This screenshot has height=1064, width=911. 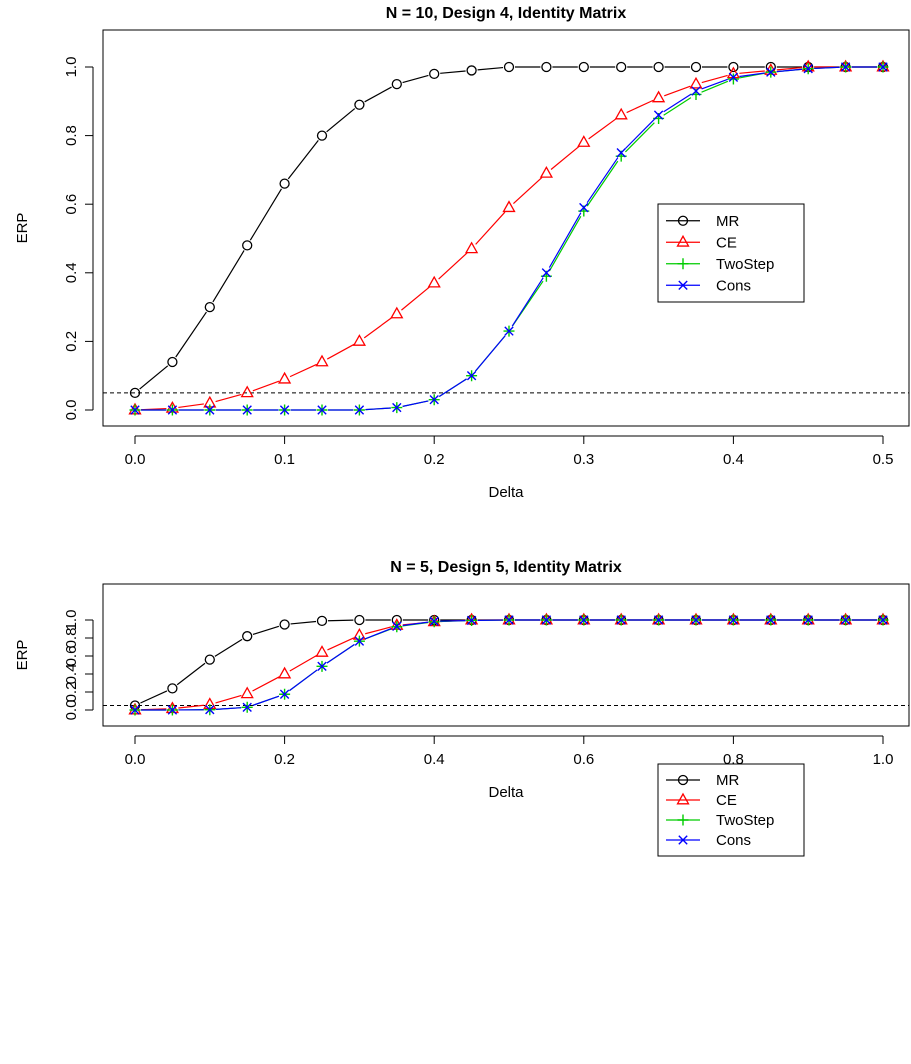 I want to click on y-tick-label: 0.8, so click(x=71, y=638).